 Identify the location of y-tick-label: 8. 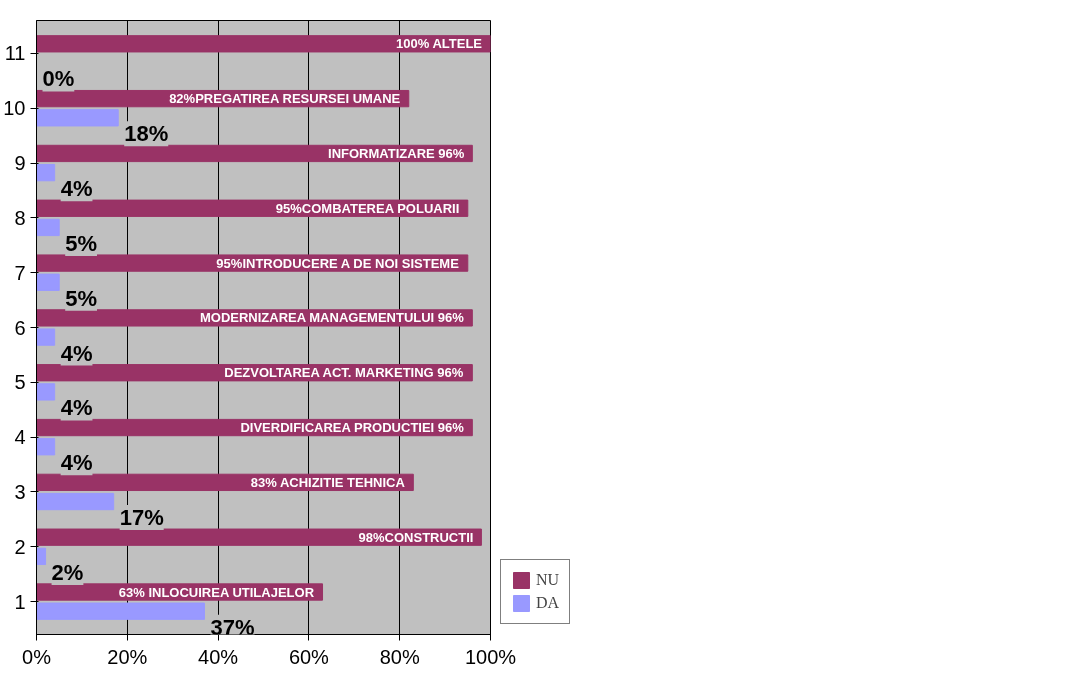
(20, 217).